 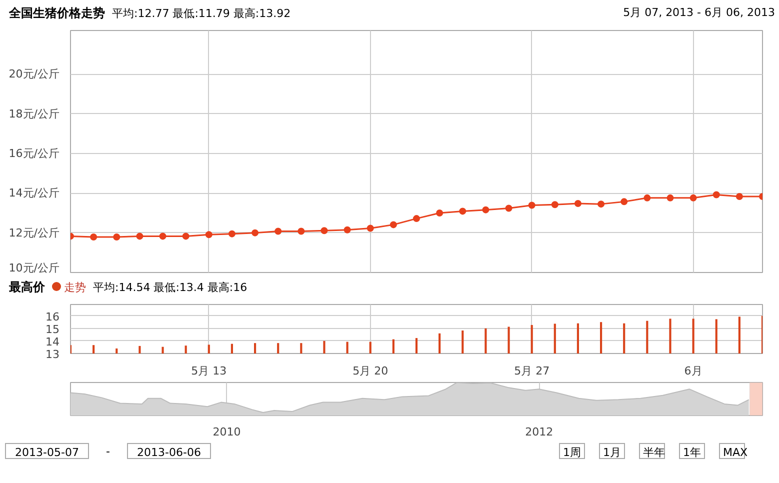 I want to click on y-tick-label: 14元/公斤, so click(x=34, y=193).